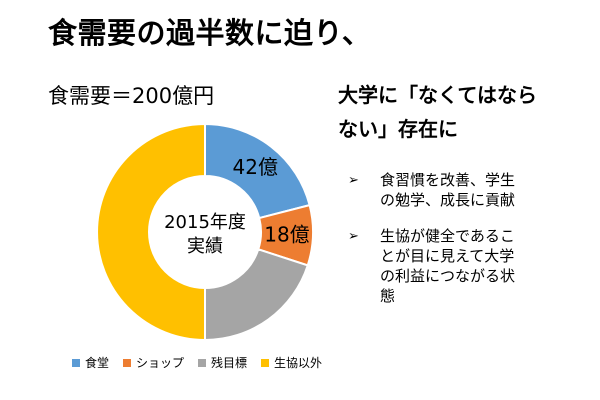 This screenshot has height=400, width=600. I want to click on bullet-item: ➢ 生協が健全であるこ とが目に見えて大学 の利益につながる状 態, so click(468, 266).